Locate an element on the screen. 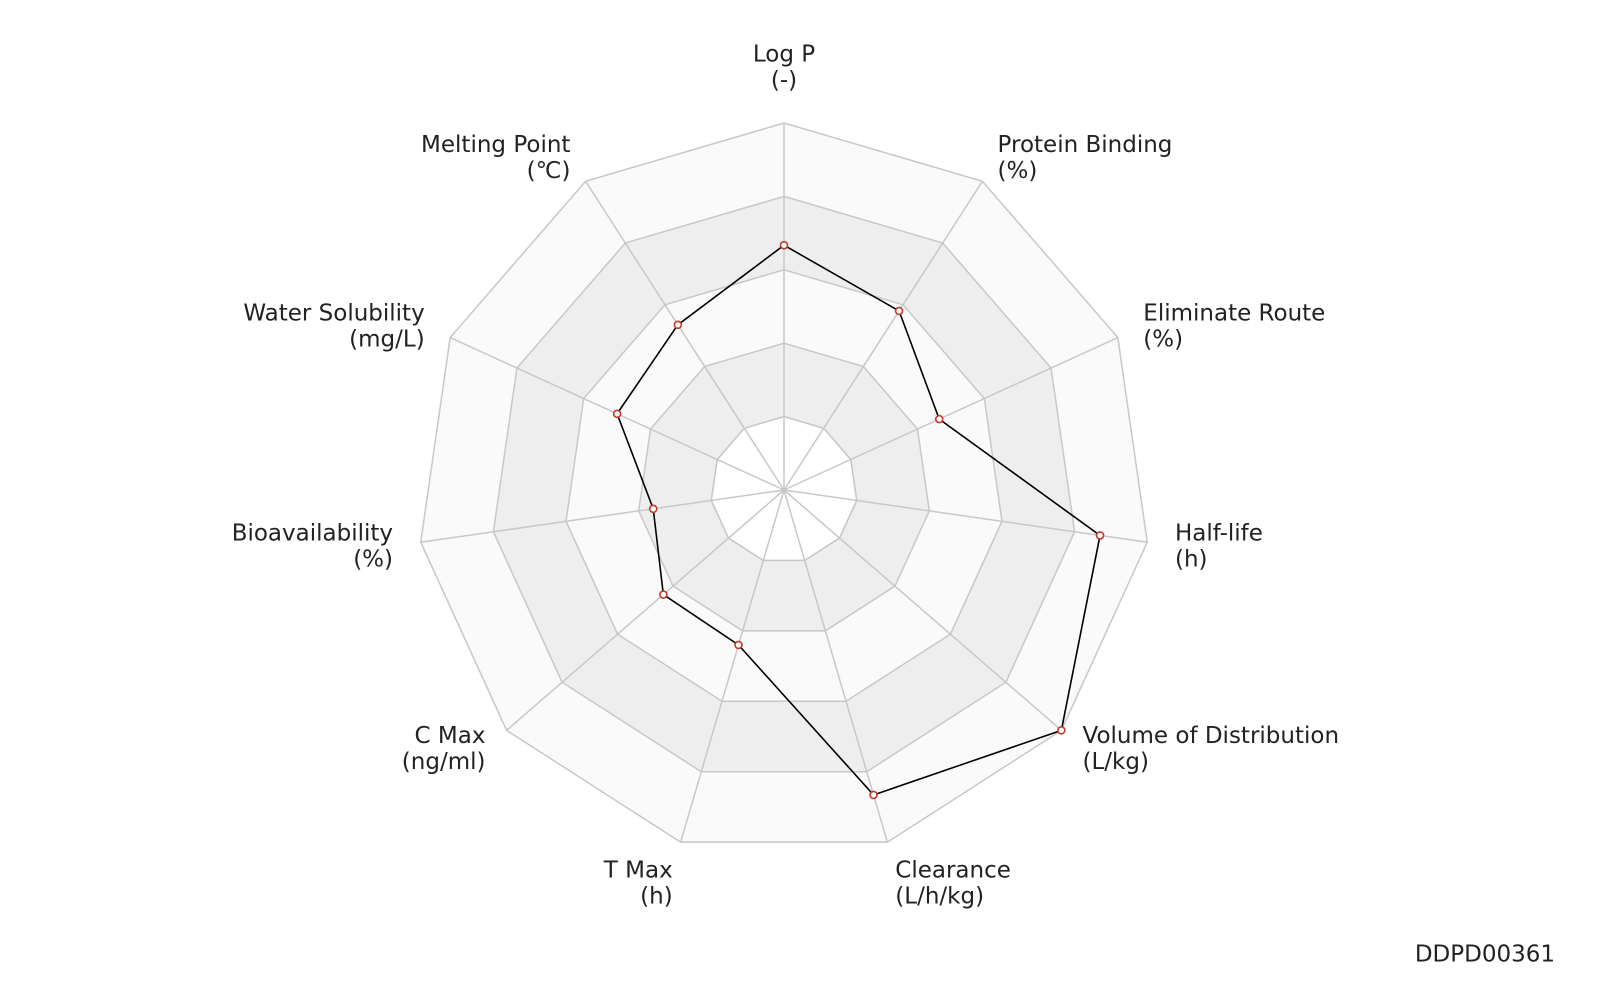 This screenshot has height=1004, width=1600. axis-label: Half-life is located at coordinates (1219, 534).